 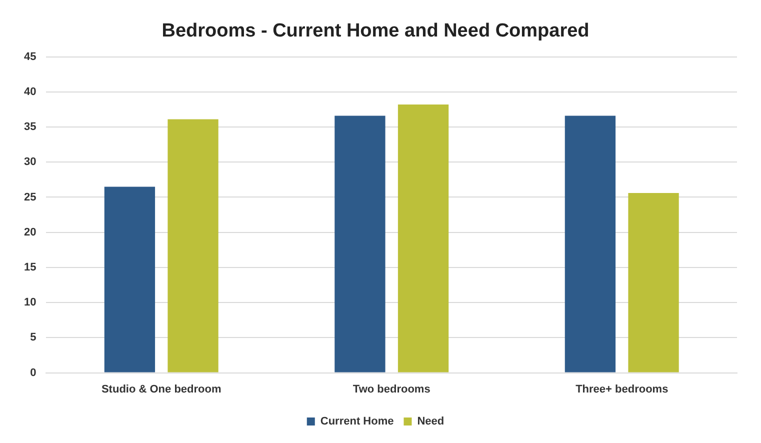 What do you see at coordinates (33, 372) in the screenshot?
I see `y-tick-label: 0` at bounding box center [33, 372].